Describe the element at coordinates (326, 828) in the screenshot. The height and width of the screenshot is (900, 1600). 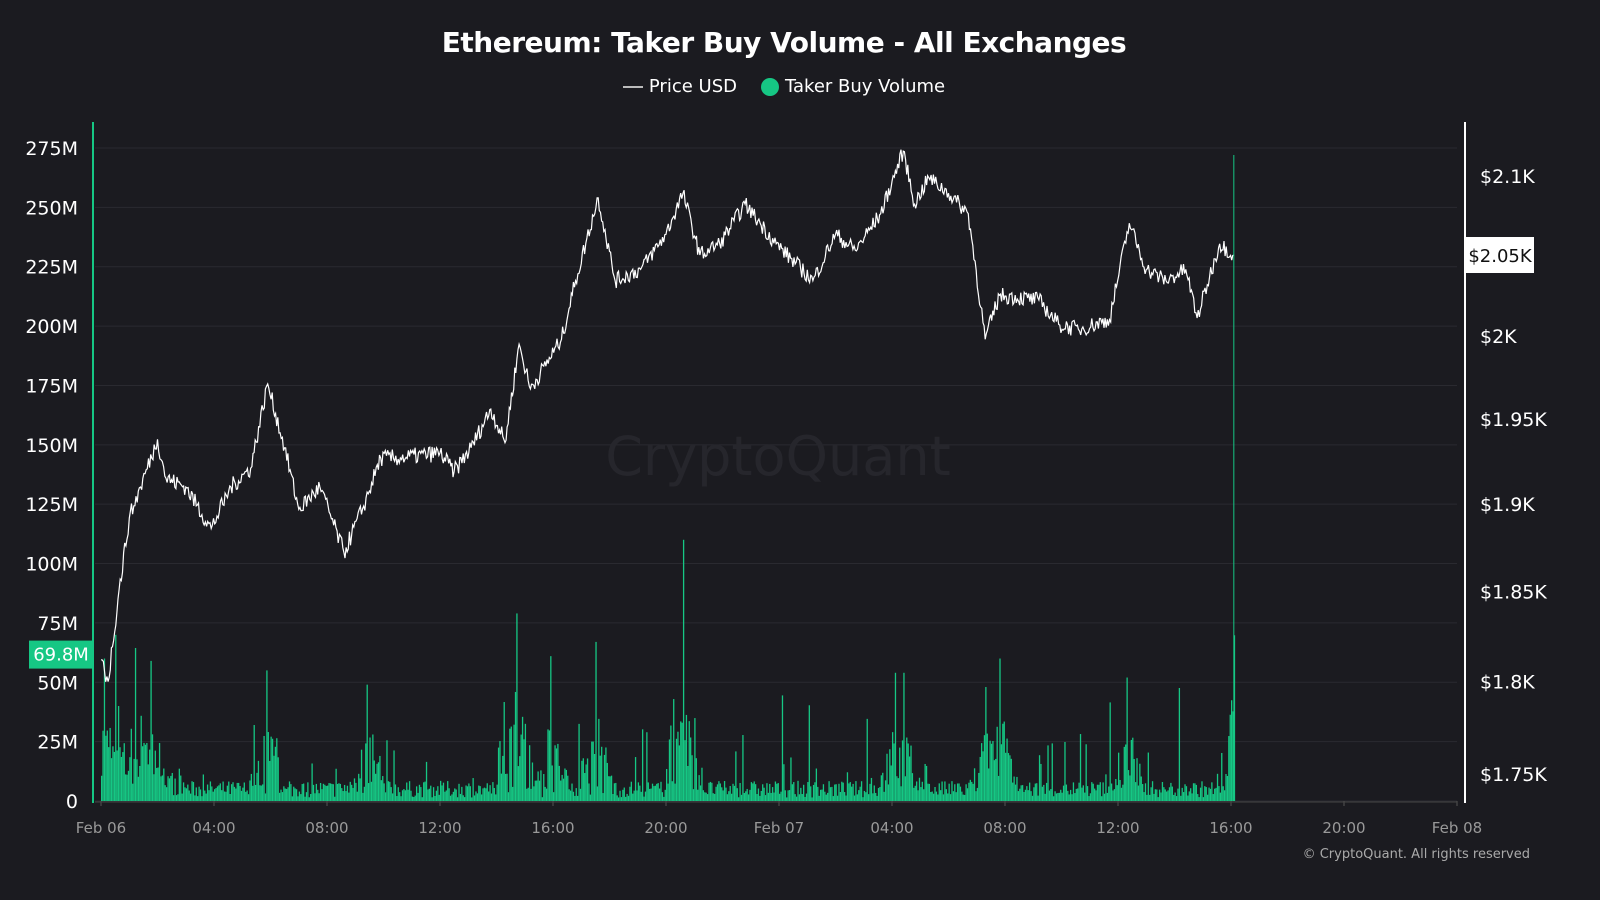
I see `x-tick-label: 08:00` at that location.